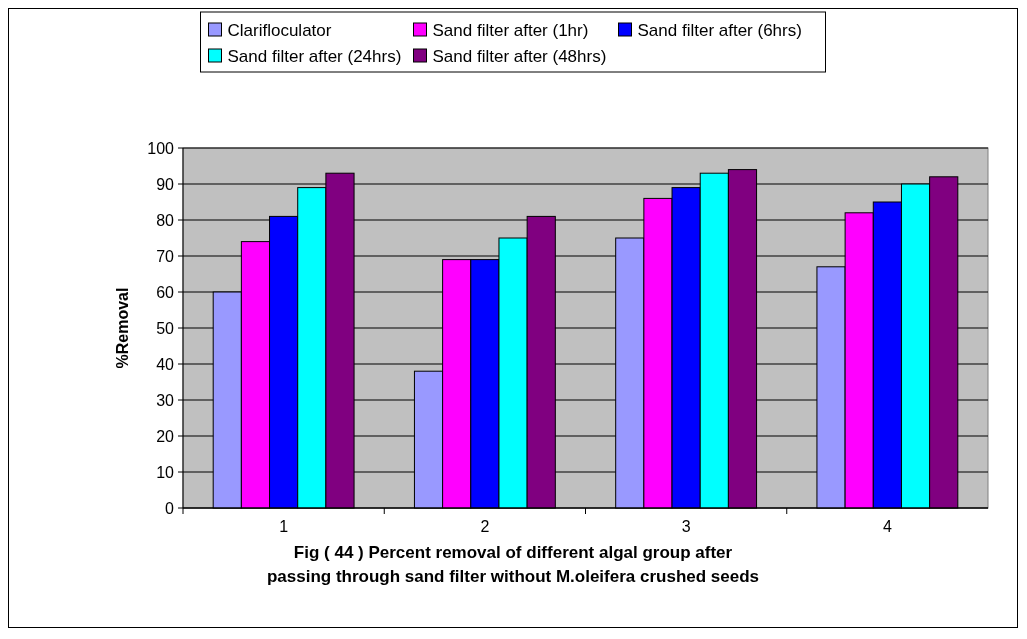 This screenshot has height=639, width=1027. What do you see at coordinates (485, 526) in the screenshot?
I see `x-tick-label: 2` at bounding box center [485, 526].